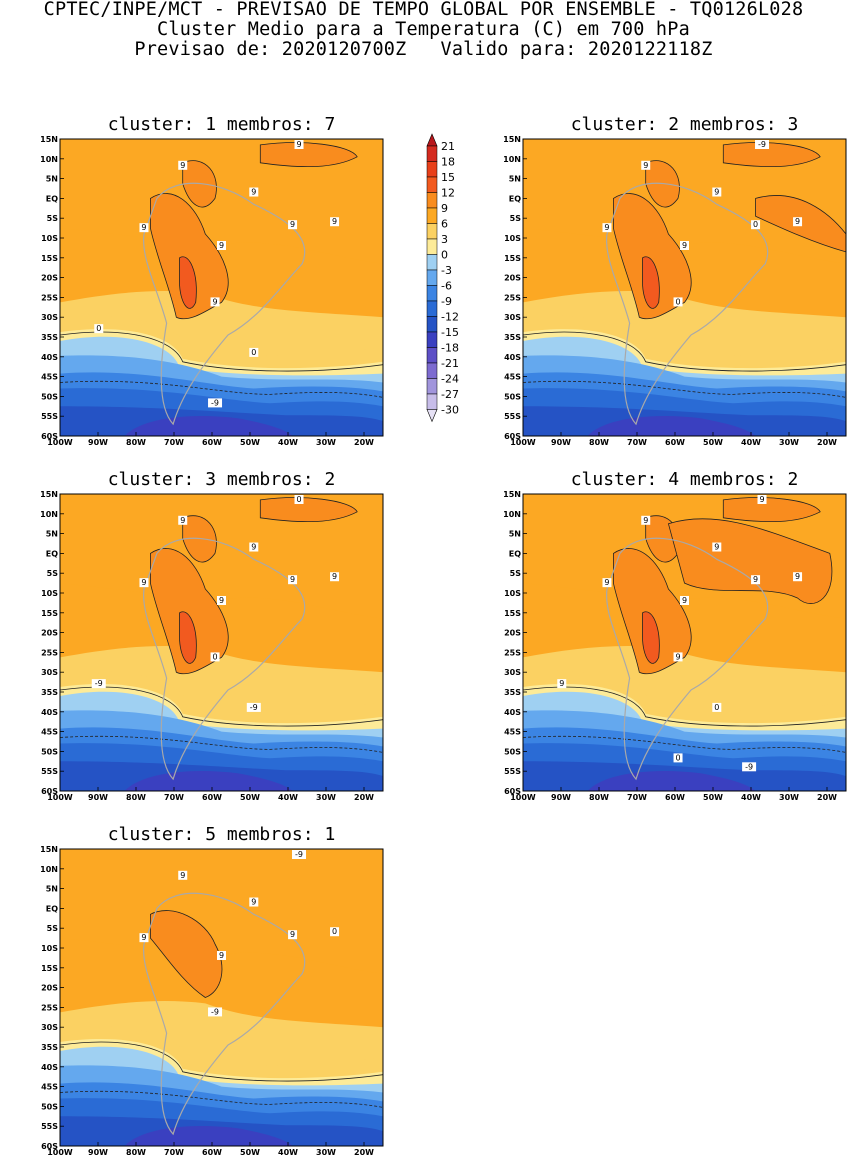  What do you see at coordinates (49, 1146) in the screenshot?
I see `lat-tick-label: 60S` at bounding box center [49, 1146].